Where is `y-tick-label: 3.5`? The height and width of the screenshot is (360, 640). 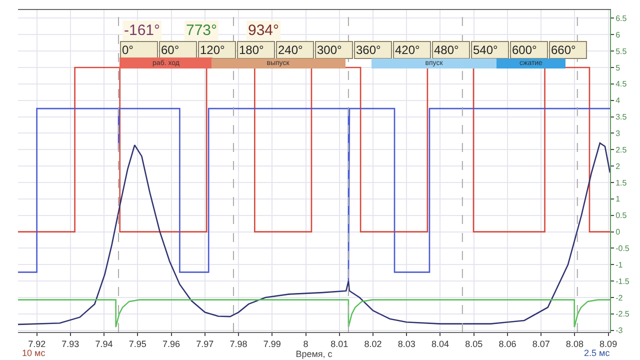
y-tick-label: 3.5 is located at coordinates (622, 117).